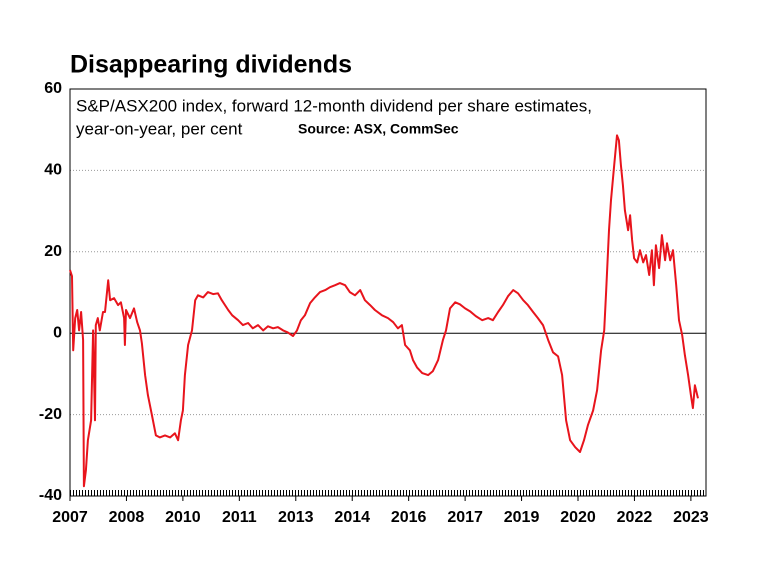  What do you see at coordinates (57, 332) in the screenshot?
I see `y-tick-label: 0` at bounding box center [57, 332].